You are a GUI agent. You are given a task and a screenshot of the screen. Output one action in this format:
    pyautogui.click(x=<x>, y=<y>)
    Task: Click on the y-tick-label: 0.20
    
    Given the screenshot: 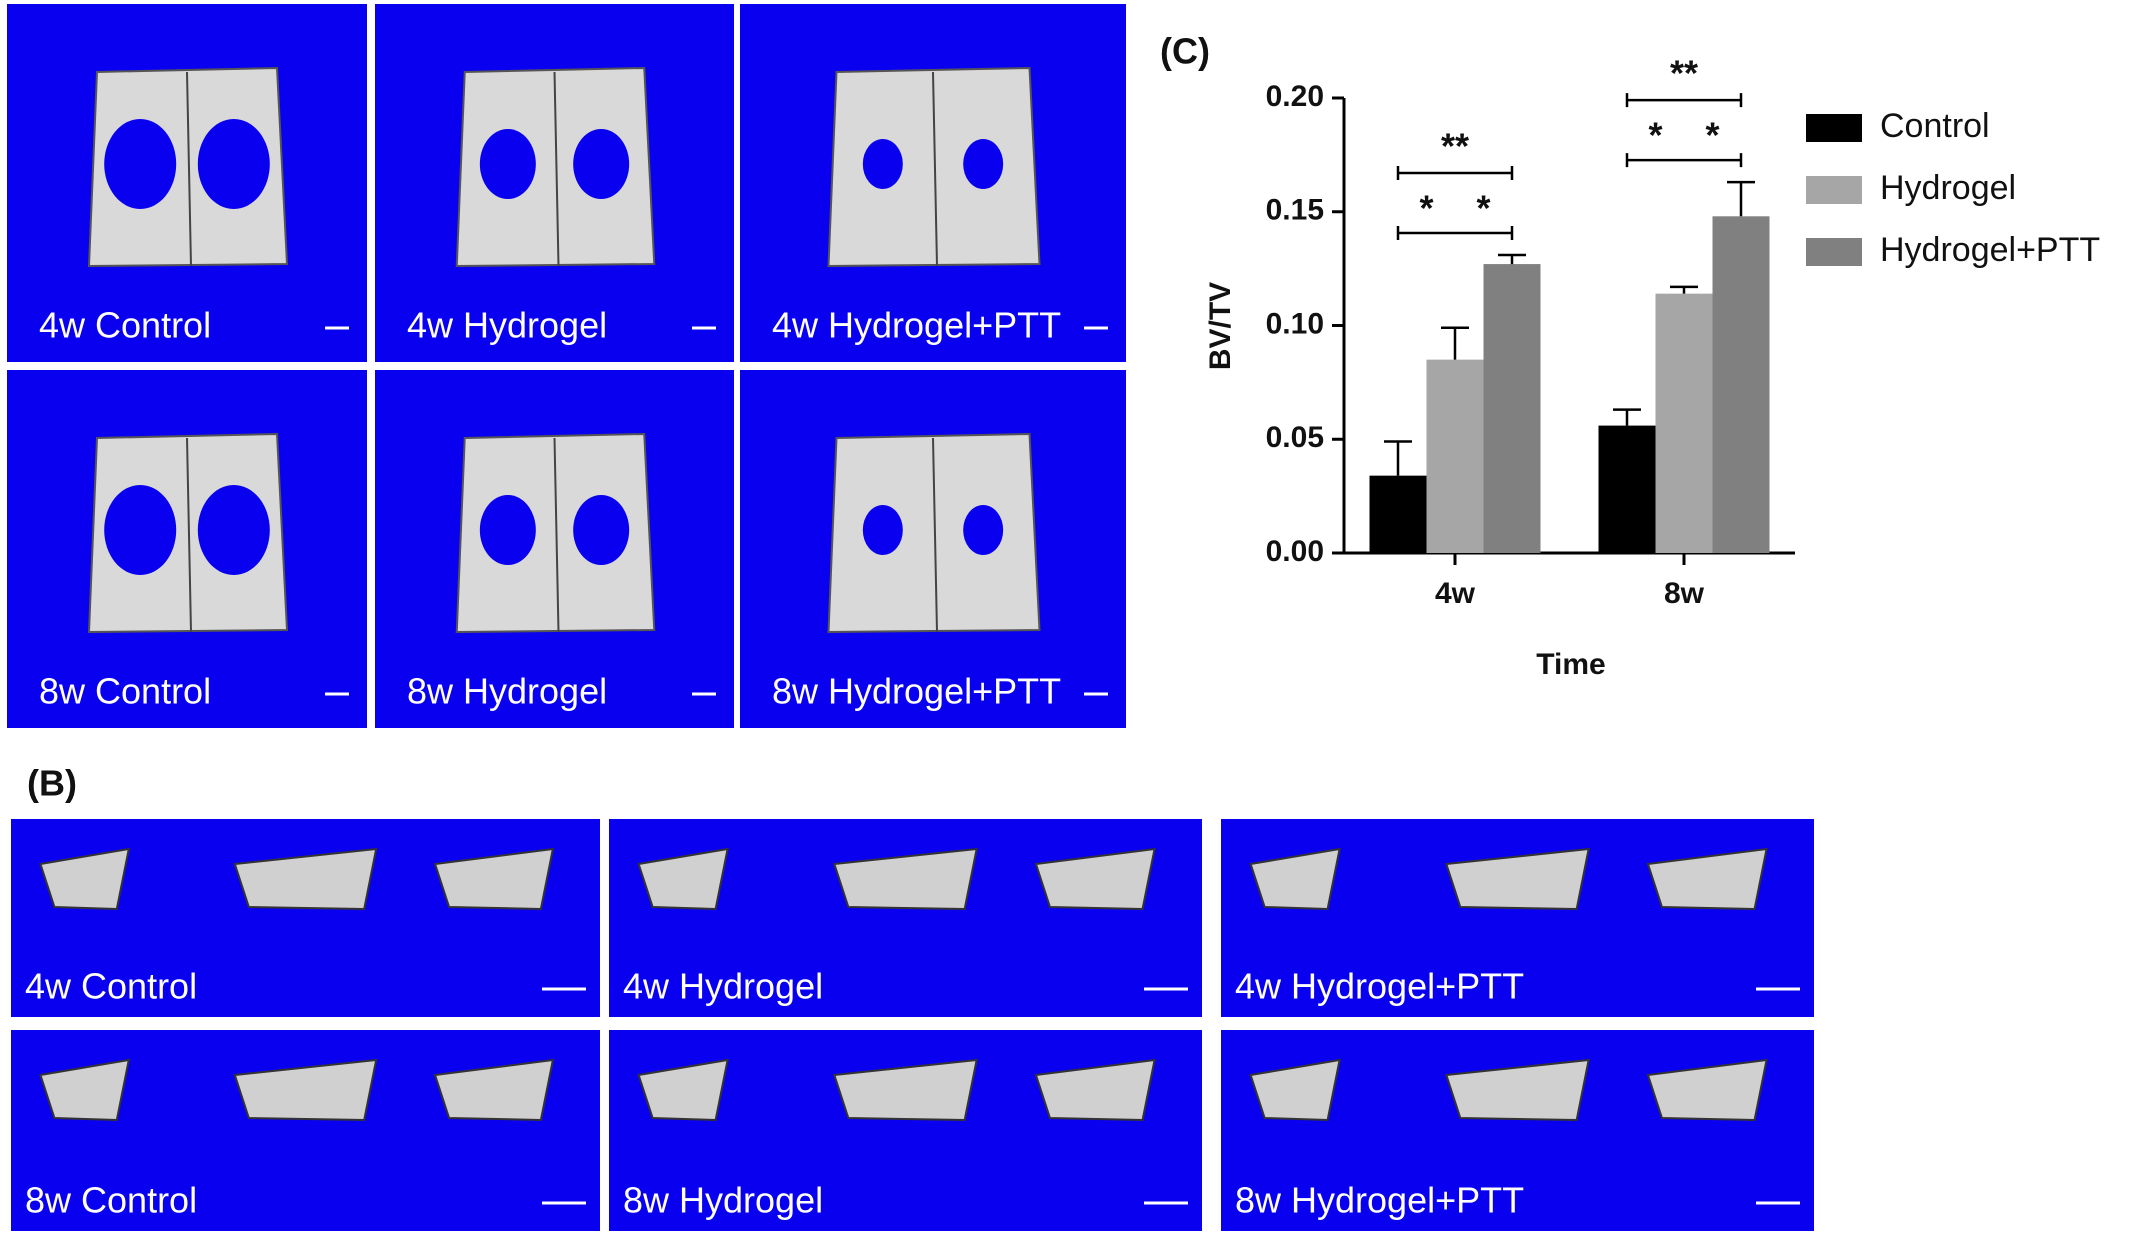 What is the action you would take?
    pyautogui.click(x=1295, y=96)
    